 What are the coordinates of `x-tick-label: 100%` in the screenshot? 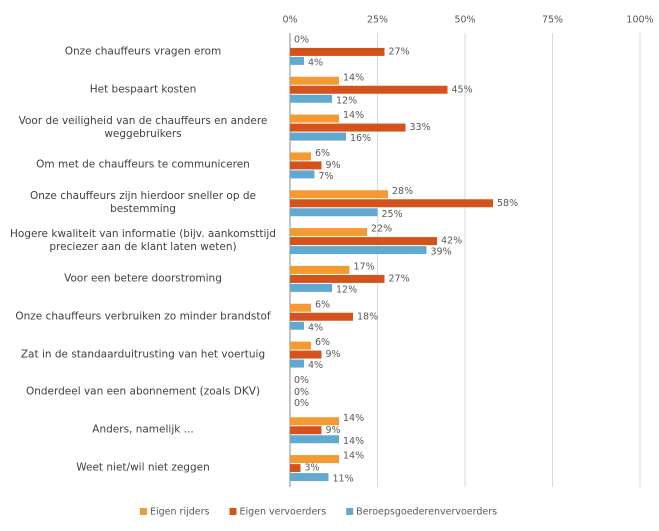 It's located at (639, 20).